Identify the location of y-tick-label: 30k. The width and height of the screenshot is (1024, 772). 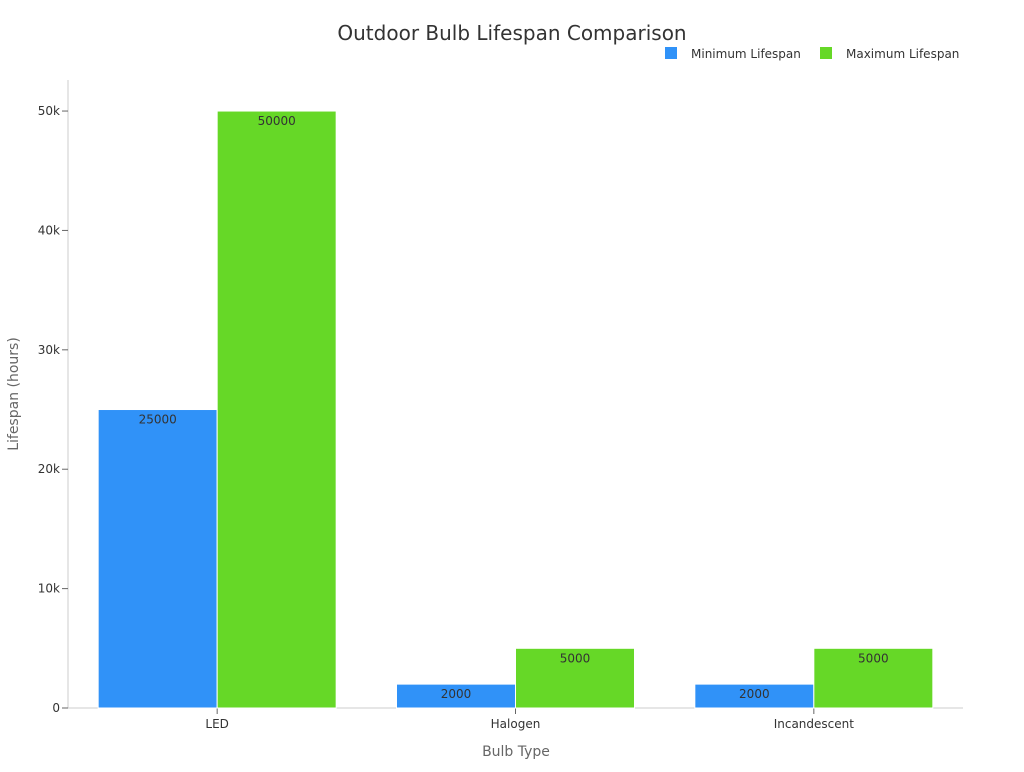
(49, 350).